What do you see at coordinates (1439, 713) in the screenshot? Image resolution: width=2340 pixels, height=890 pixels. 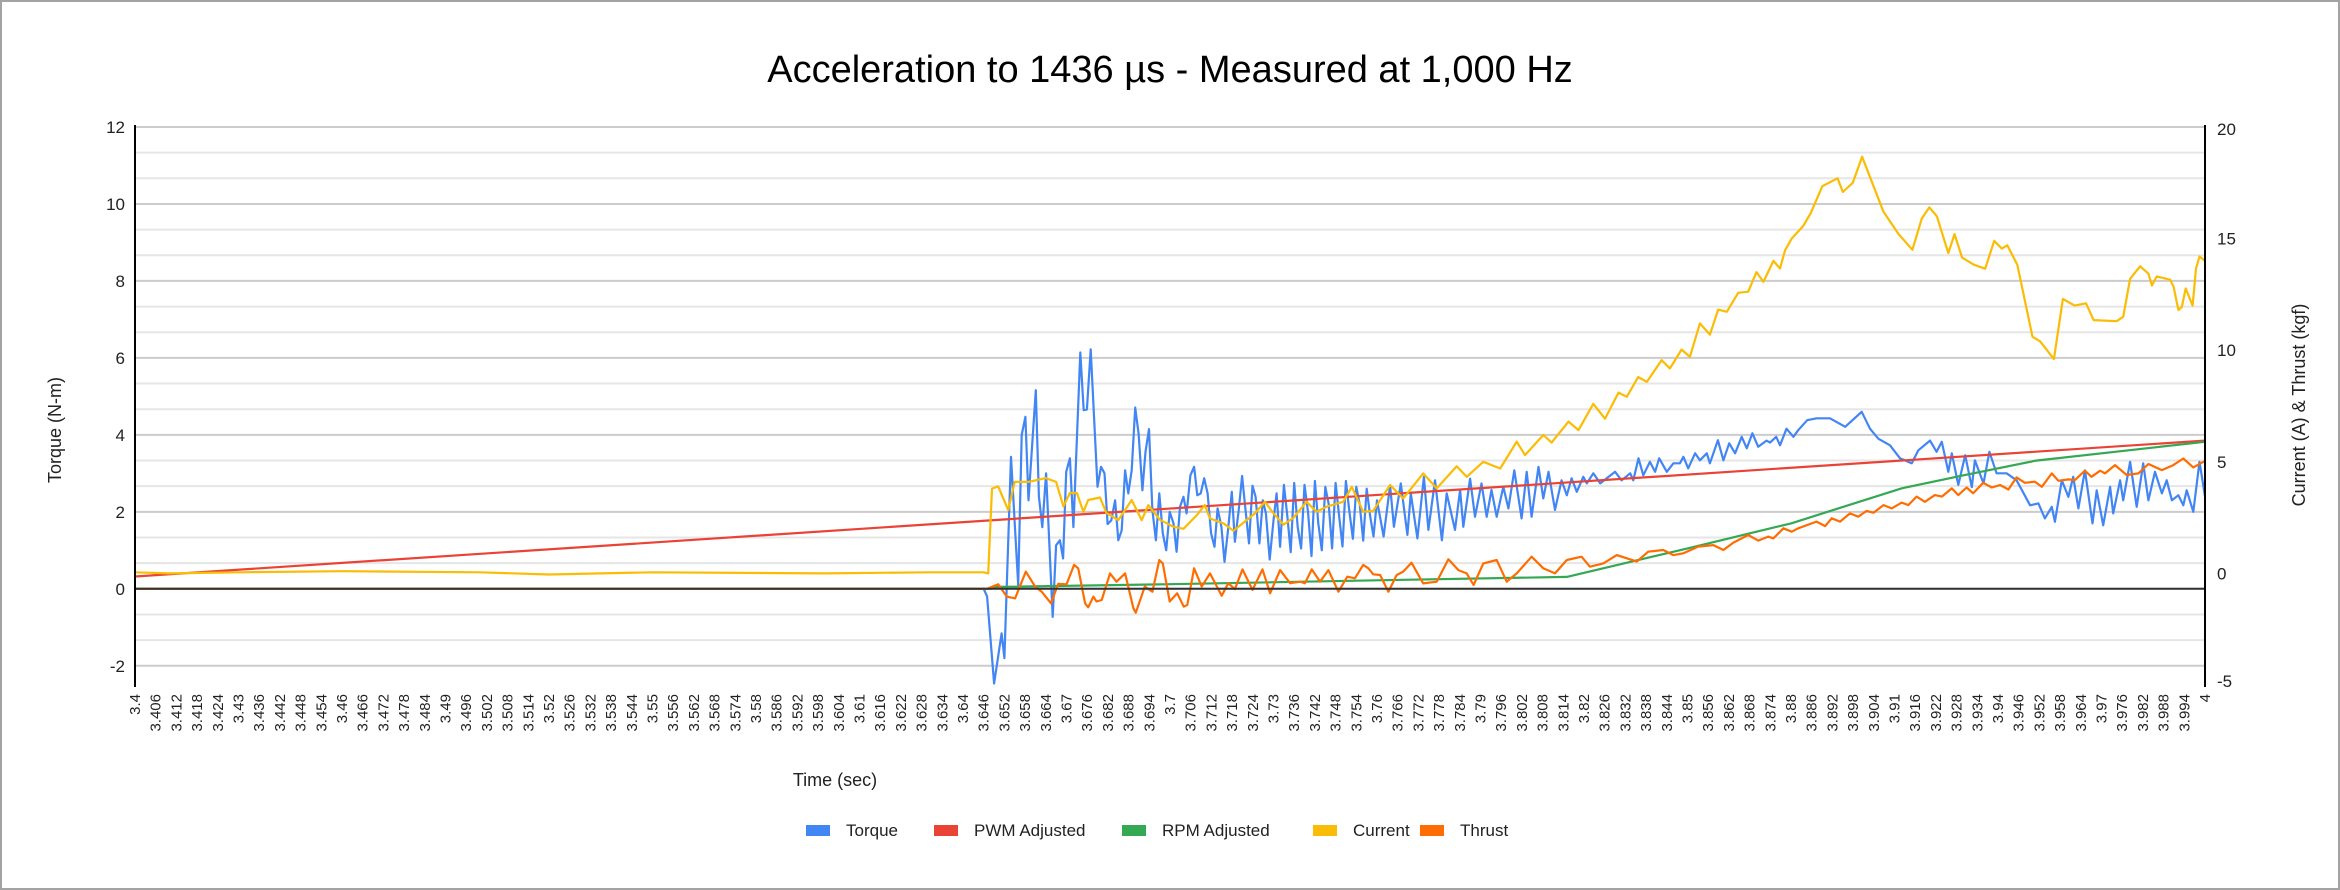 I see `x-tick-label: 3.778` at bounding box center [1439, 713].